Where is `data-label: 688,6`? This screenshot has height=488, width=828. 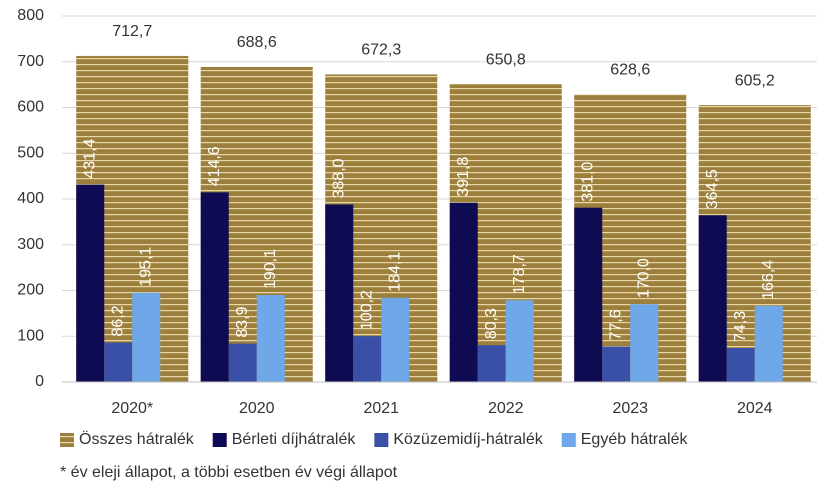
data-label: 688,6 is located at coordinates (257, 42).